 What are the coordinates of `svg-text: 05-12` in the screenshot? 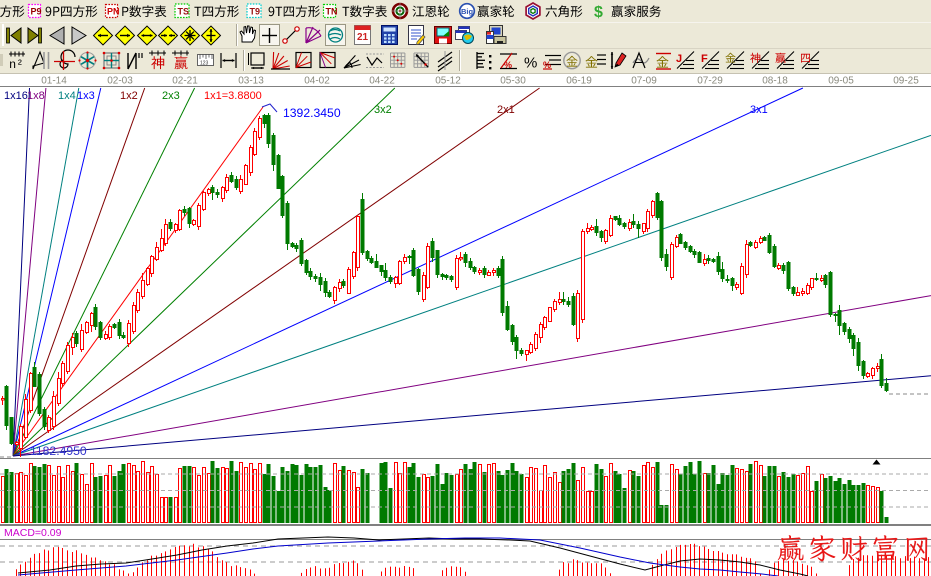 It's located at (448, 81).